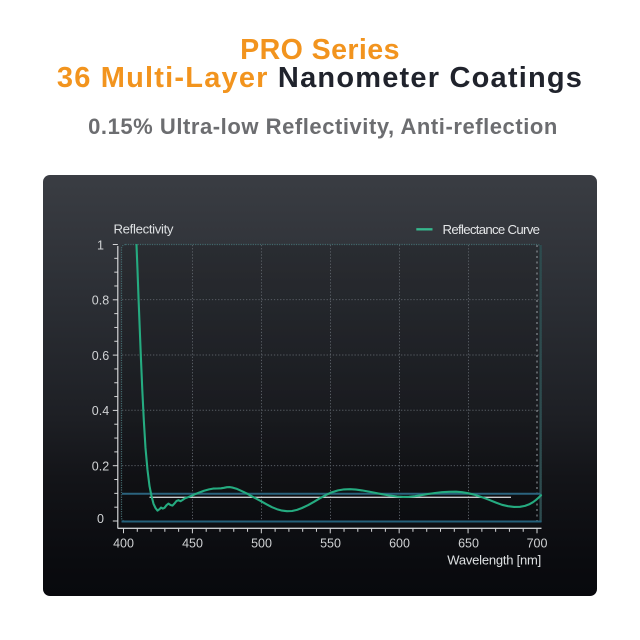 This screenshot has height=640, width=640. I want to click on svg-text: 0.4, so click(100, 411).